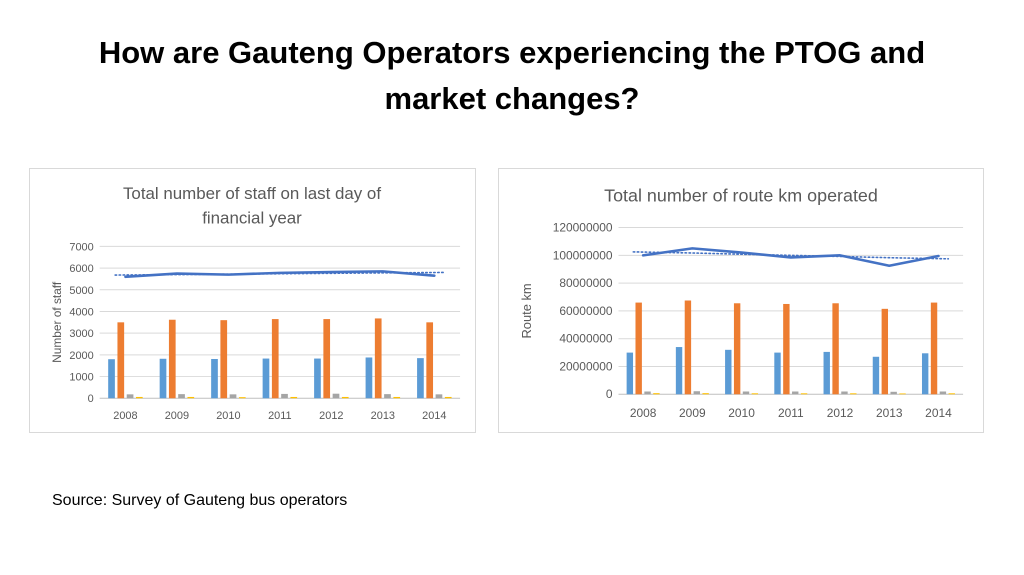 This screenshot has width=1024, height=575. Describe the element at coordinates (81, 291) in the screenshot. I see `staff-y-tick-label: 5000` at that location.